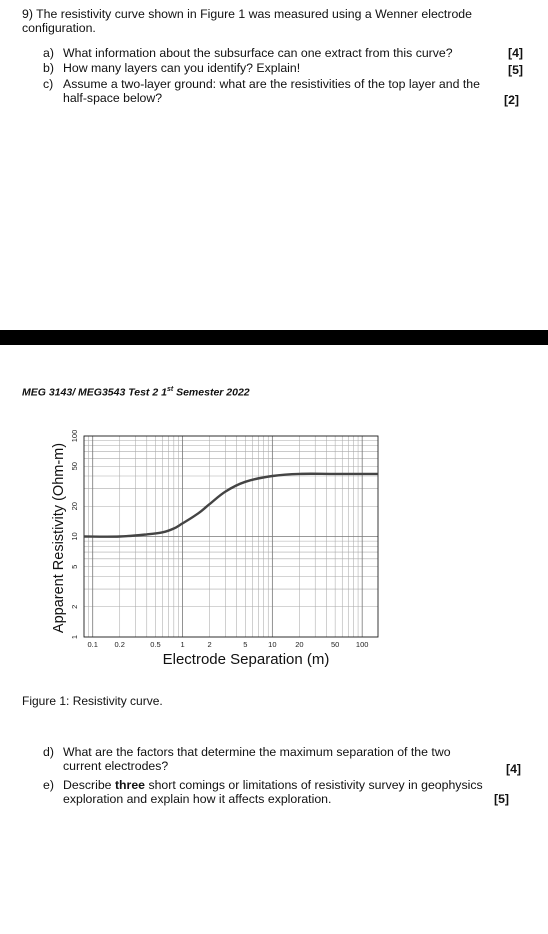 The width and height of the screenshot is (548, 934). What do you see at coordinates (209, 644) in the screenshot?
I see `chart-x-tick-label: 2` at bounding box center [209, 644].